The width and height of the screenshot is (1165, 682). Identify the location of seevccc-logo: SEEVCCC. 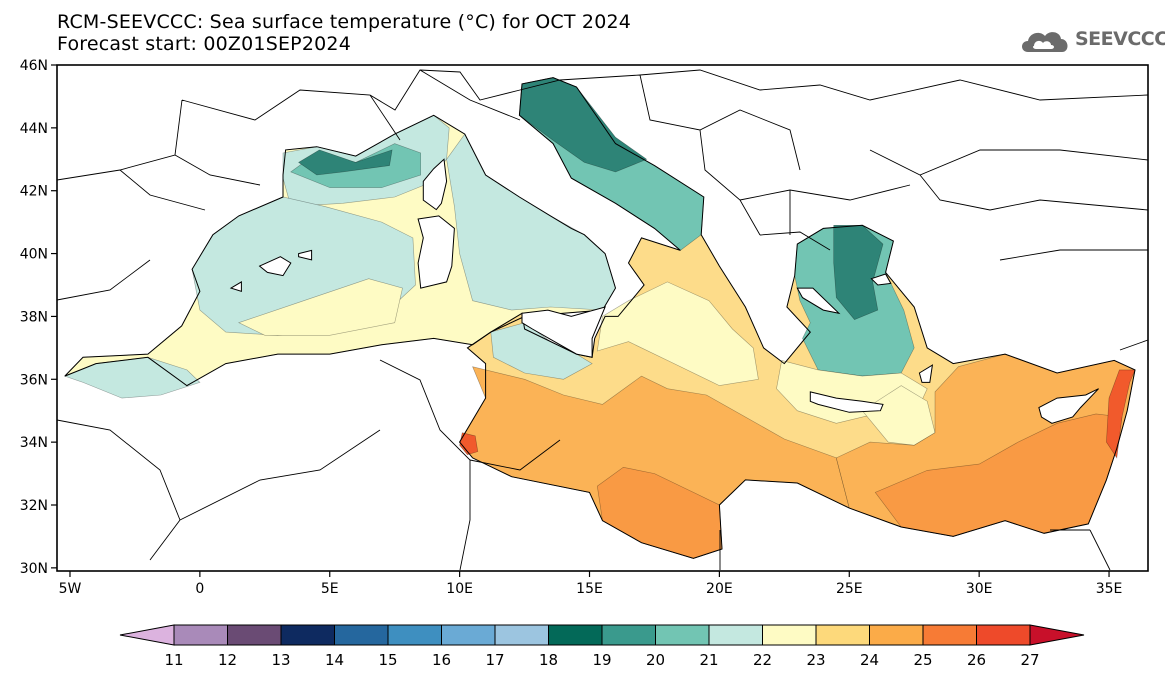
(1091, 40).